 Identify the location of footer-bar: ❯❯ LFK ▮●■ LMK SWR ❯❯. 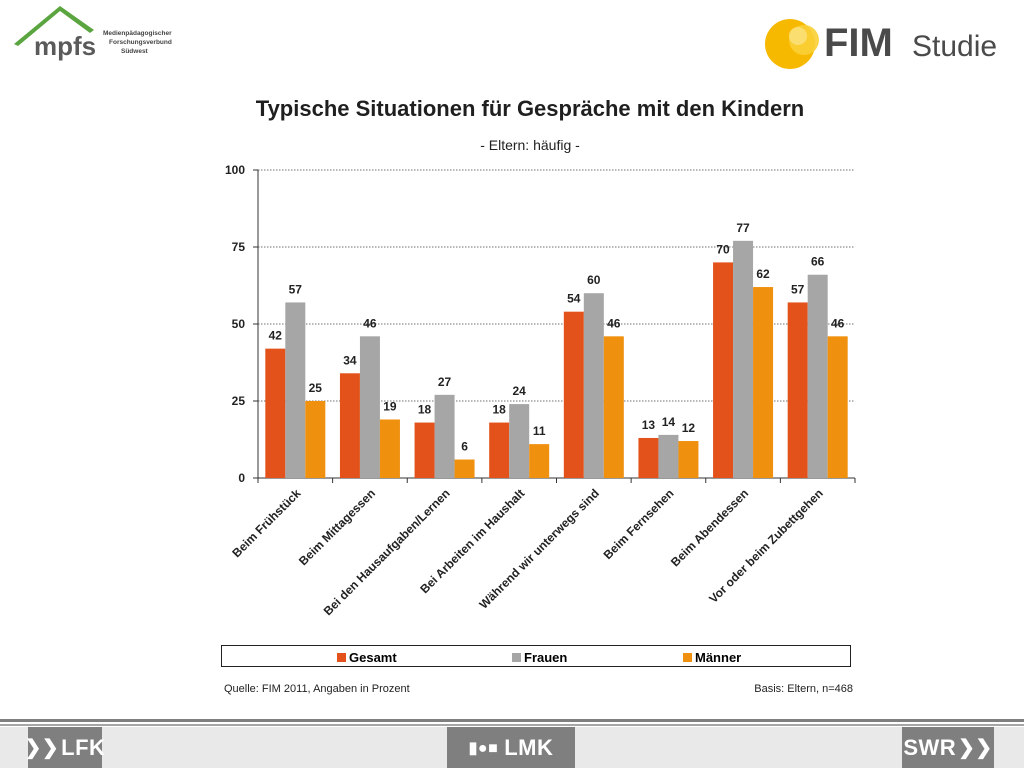
(512, 747).